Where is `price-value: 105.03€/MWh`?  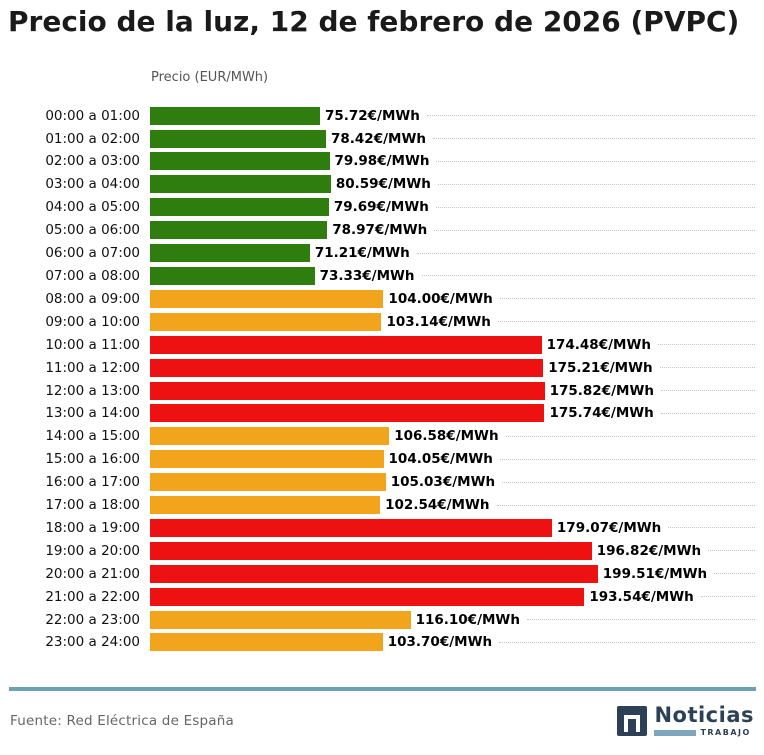 price-value: 105.03€/MWh is located at coordinates (443, 482).